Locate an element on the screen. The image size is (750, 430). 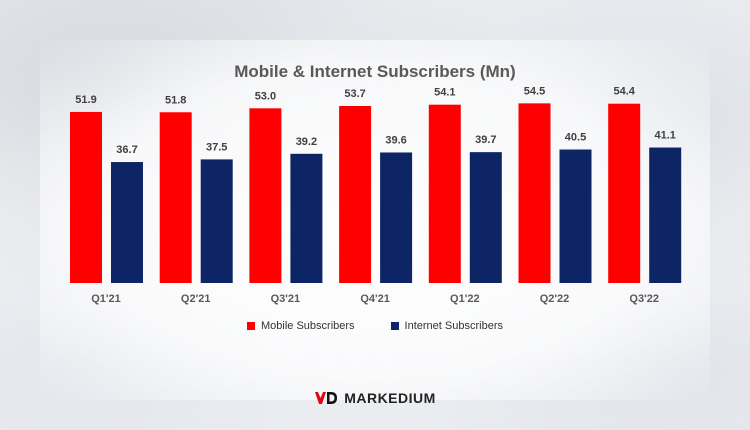
data-label-mobile-2: 53.0 is located at coordinates (265, 96).